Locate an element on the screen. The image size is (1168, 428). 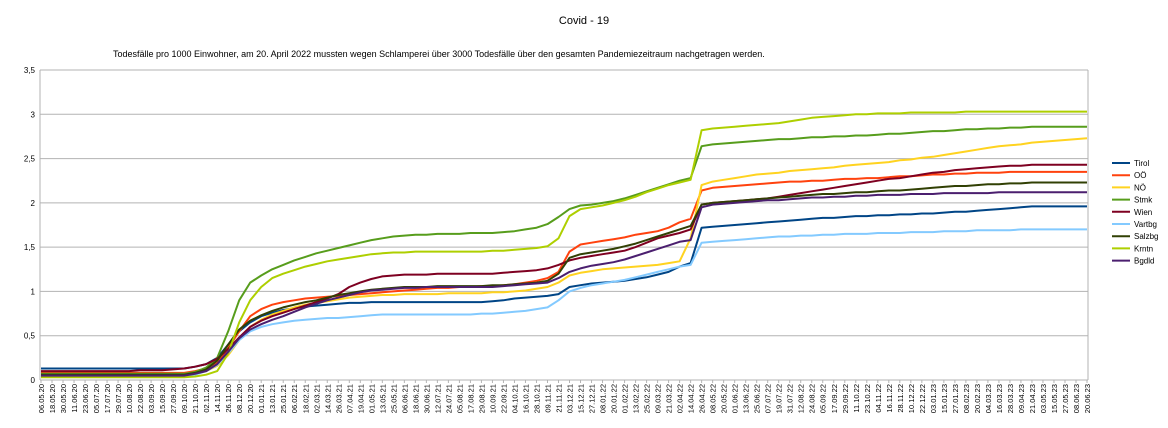
x-tick-label: 05.09.22 is located at coordinates (823, 398).